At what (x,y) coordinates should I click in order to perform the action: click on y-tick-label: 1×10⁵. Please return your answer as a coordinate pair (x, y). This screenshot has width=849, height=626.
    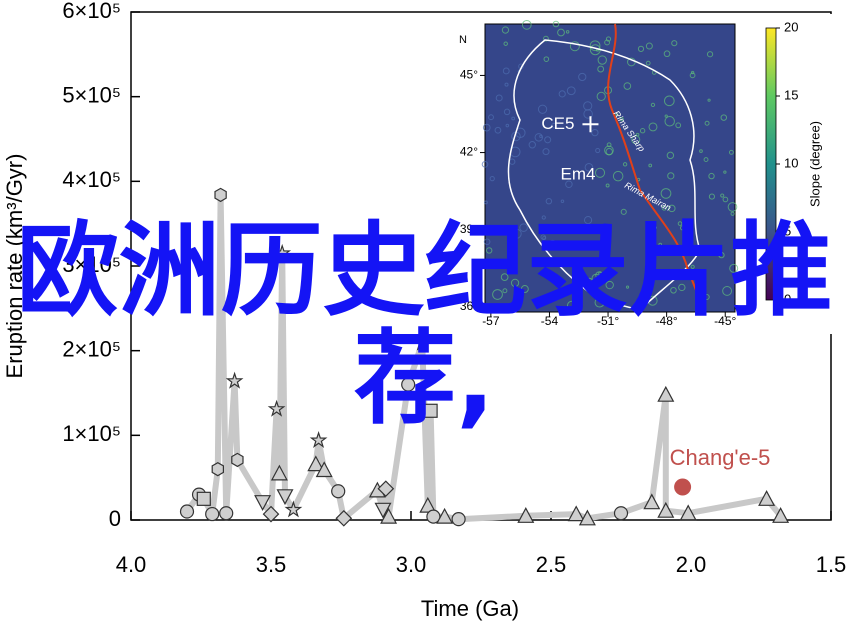
    Looking at the image, I should click on (91, 433).